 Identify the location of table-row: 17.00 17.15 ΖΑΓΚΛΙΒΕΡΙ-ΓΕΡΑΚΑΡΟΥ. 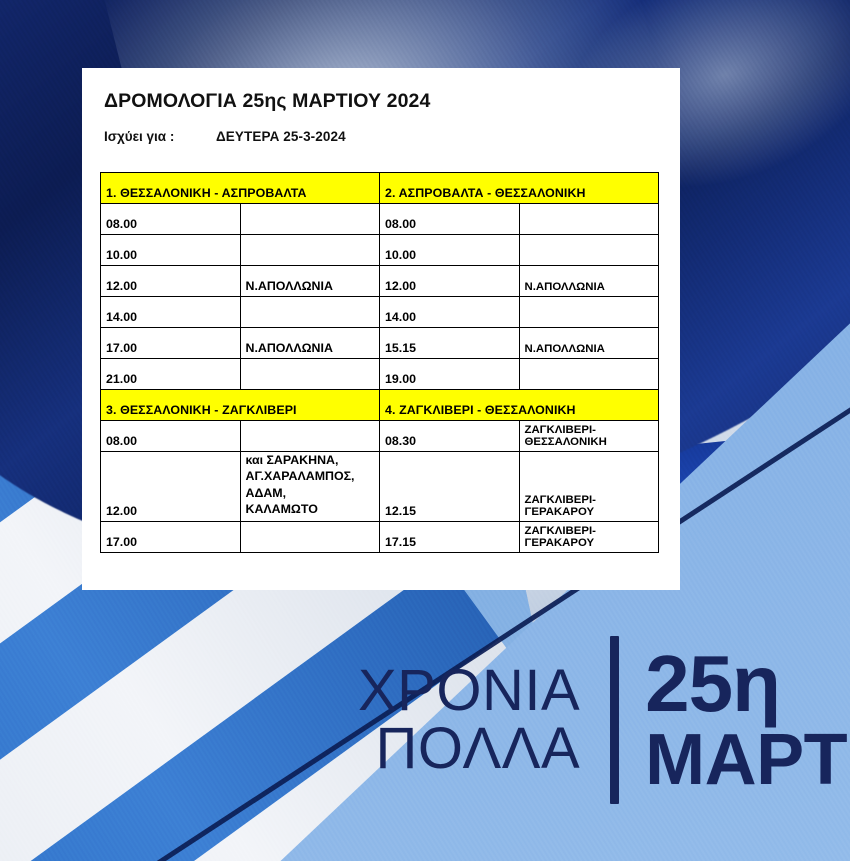
(379, 536).